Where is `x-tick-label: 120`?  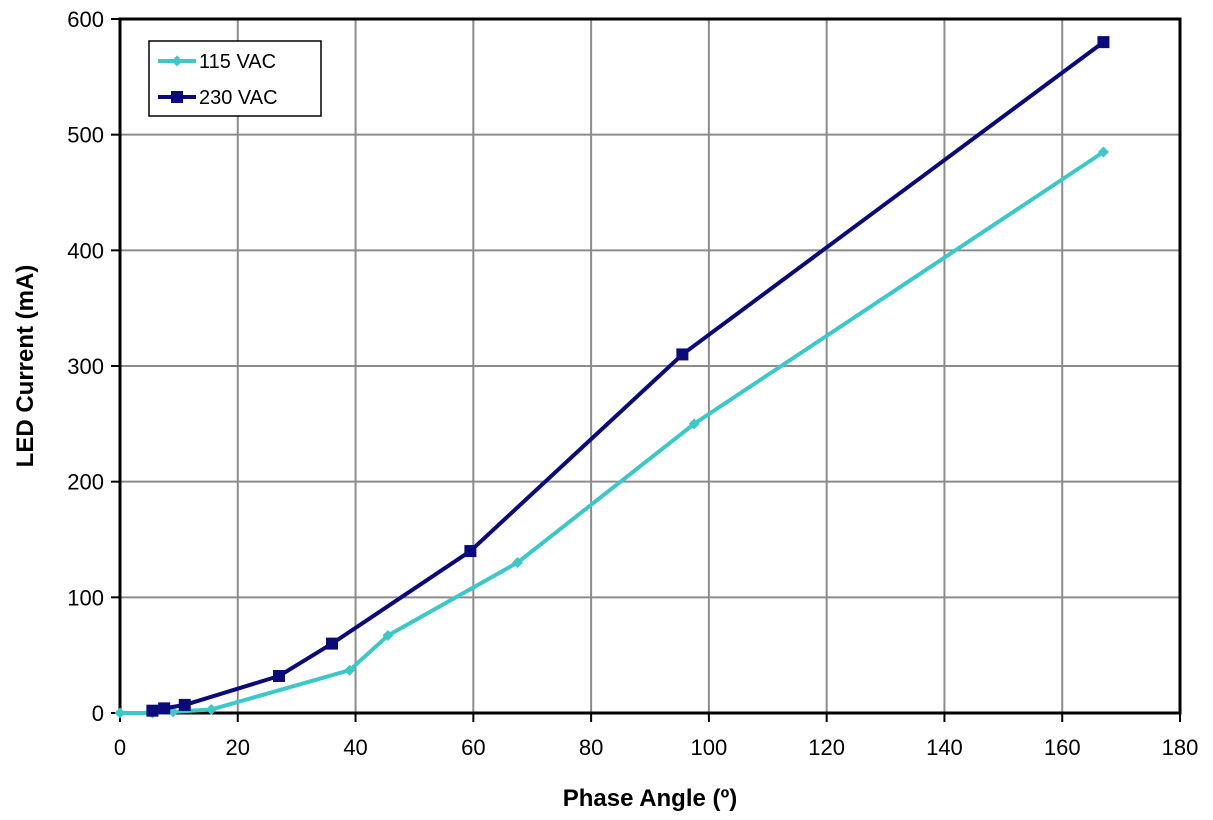
x-tick-label: 120 is located at coordinates (826, 747).